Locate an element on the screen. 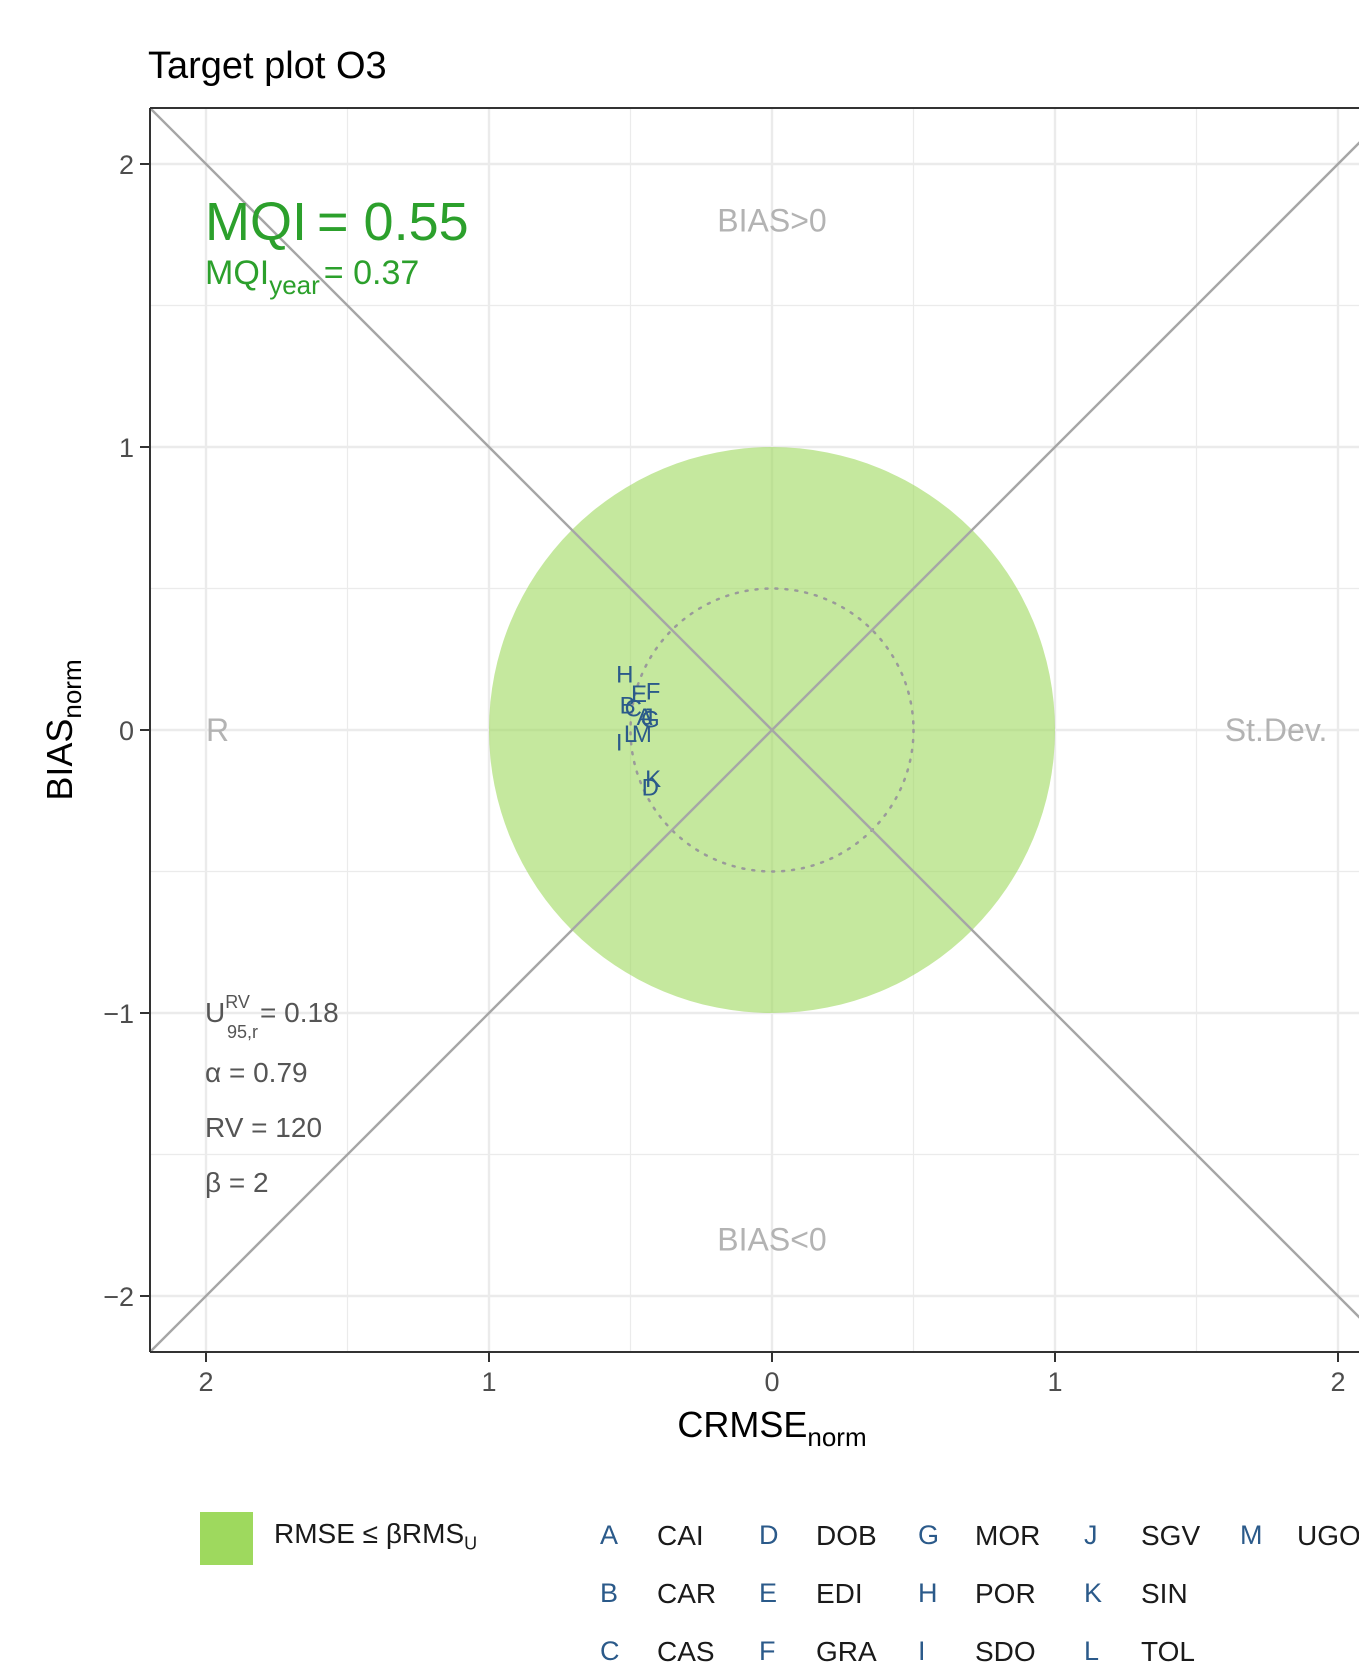 This screenshot has width=1359, height=1668. legend-target-label: RMSE ≤ βRMSU is located at coordinates (375, 1536).